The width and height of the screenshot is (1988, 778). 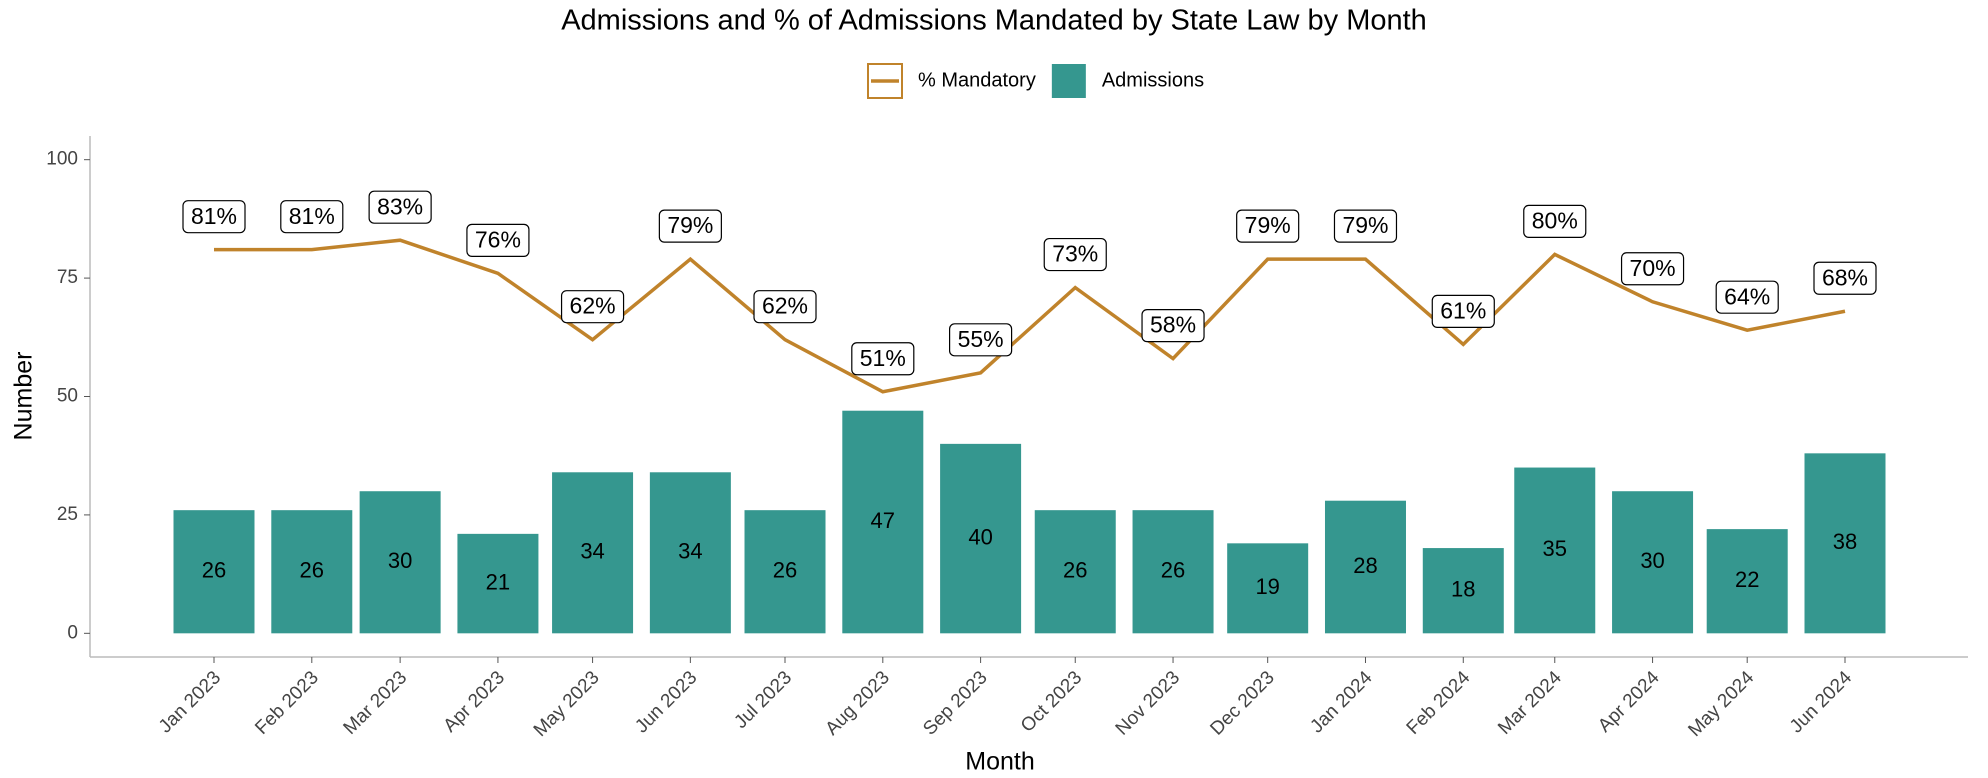 I want to click on x-tick-label: Aug 2023, so click(x=858, y=703).